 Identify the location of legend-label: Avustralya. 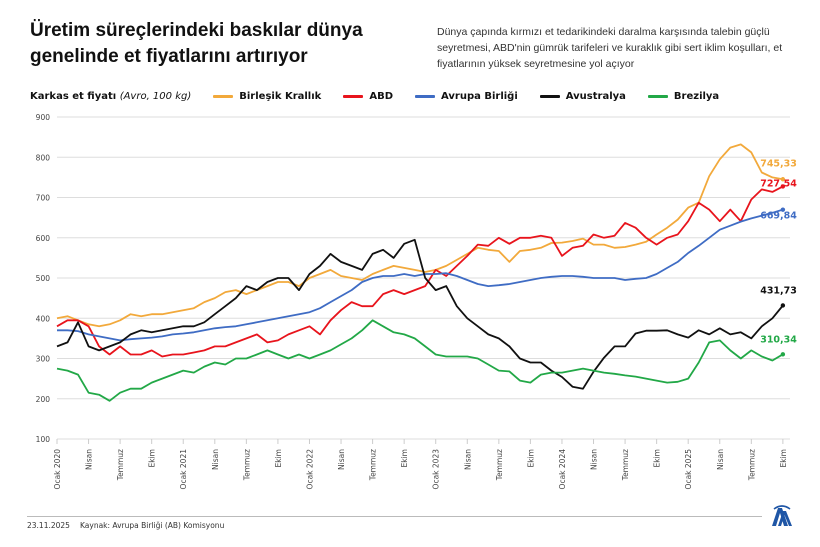
(595, 96).